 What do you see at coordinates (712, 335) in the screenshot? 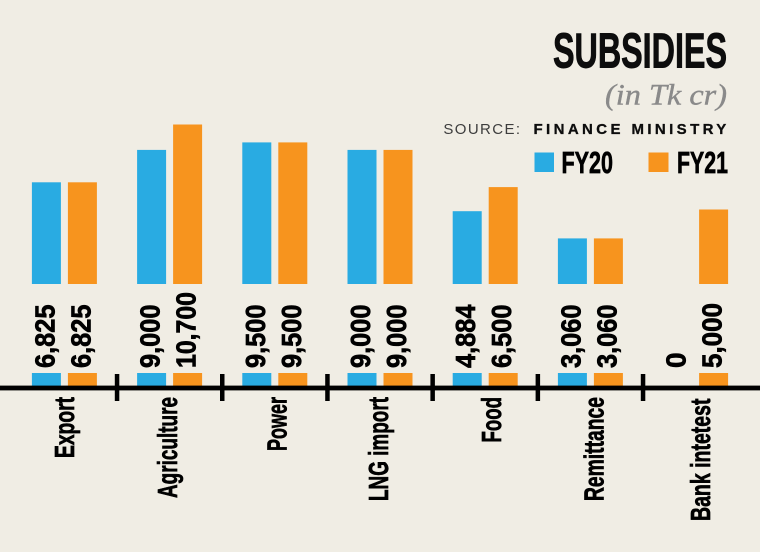
I see `svg-text: 5,000` at bounding box center [712, 335].